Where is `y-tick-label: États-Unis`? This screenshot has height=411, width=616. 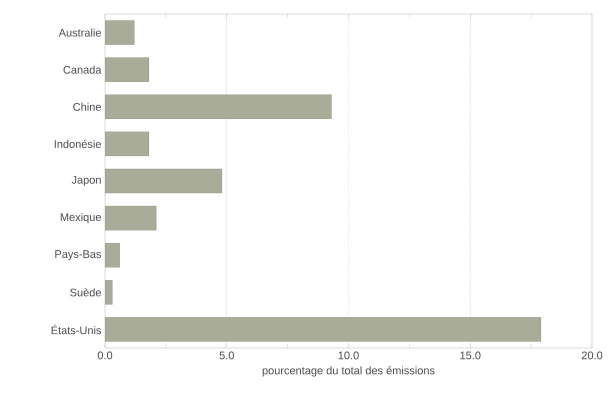
y-tick-label: États-Unis is located at coordinates (77, 329).